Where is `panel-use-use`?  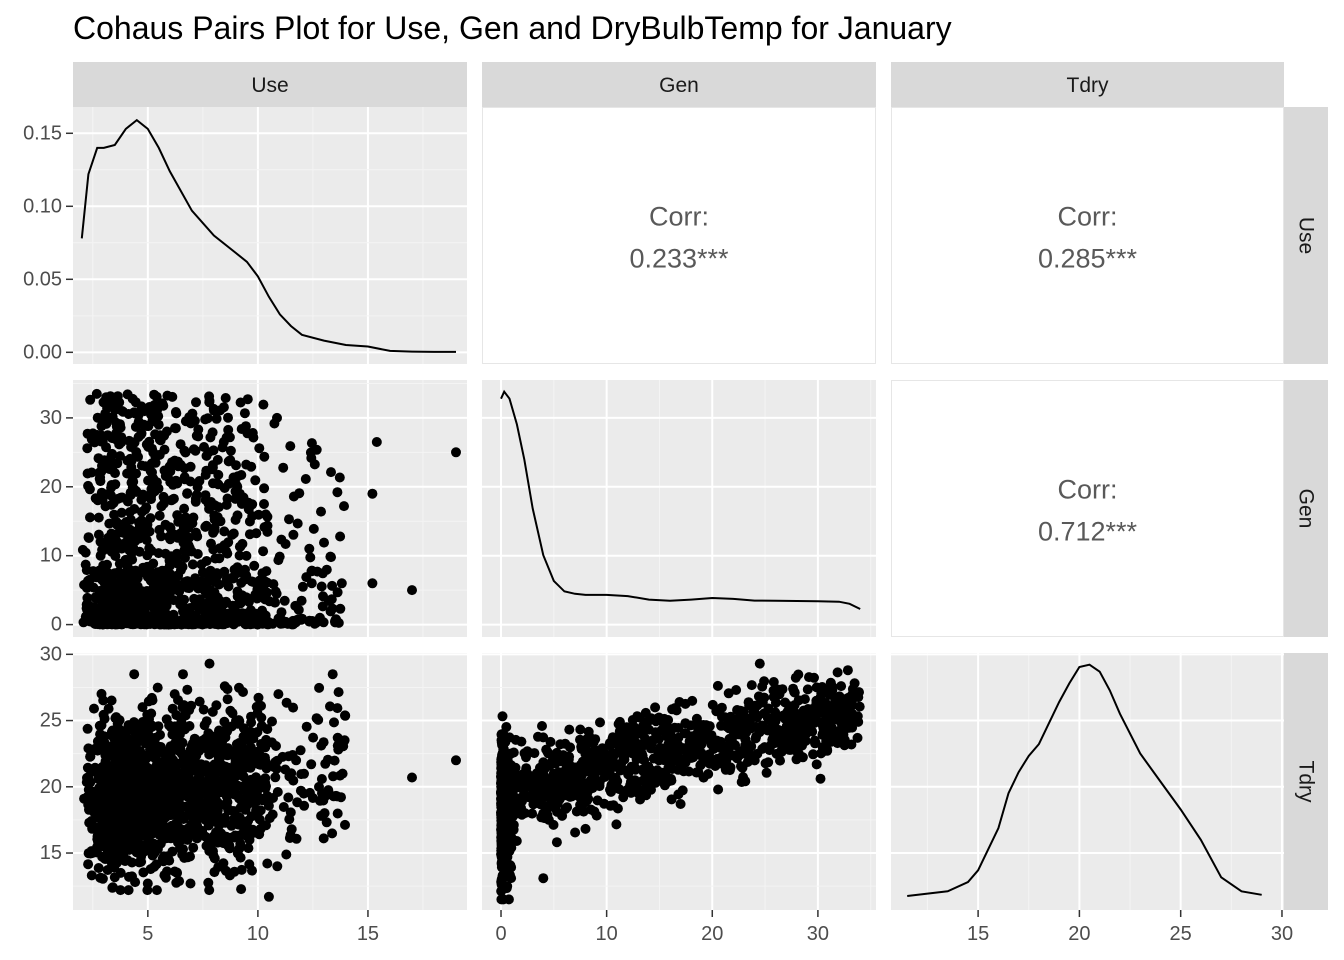
panel-use-use is located at coordinates (270, 235).